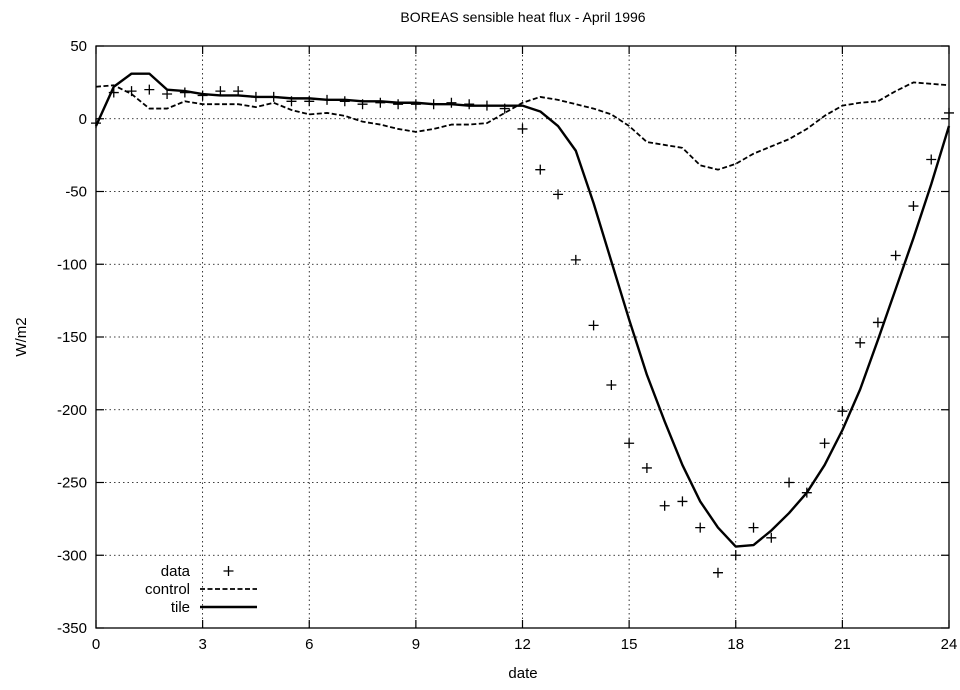 The width and height of the screenshot is (960, 690). What do you see at coordinates (228, 571) in the screenshot?
I see `legend-marker-data` at bounding box center [228, 571].